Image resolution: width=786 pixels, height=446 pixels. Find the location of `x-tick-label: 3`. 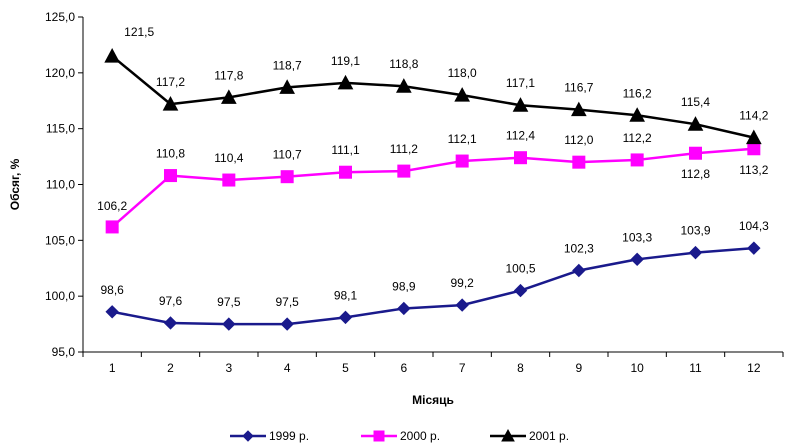

x-tick-label: 3 is located at coordinates (228, 368).